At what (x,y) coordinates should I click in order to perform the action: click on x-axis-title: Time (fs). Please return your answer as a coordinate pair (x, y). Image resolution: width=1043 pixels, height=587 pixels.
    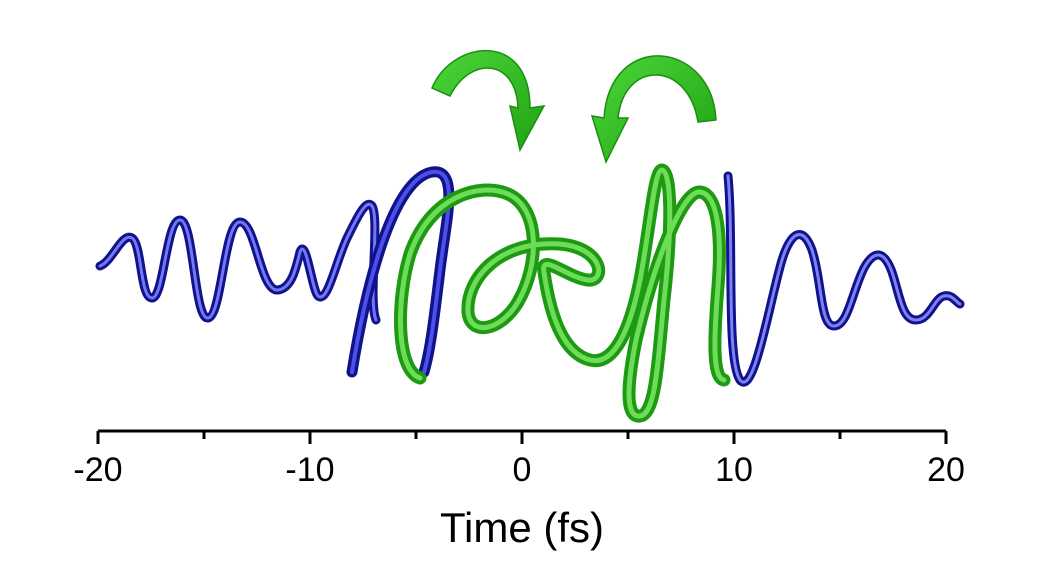
    Looking at the image, I should click on (522, 527).